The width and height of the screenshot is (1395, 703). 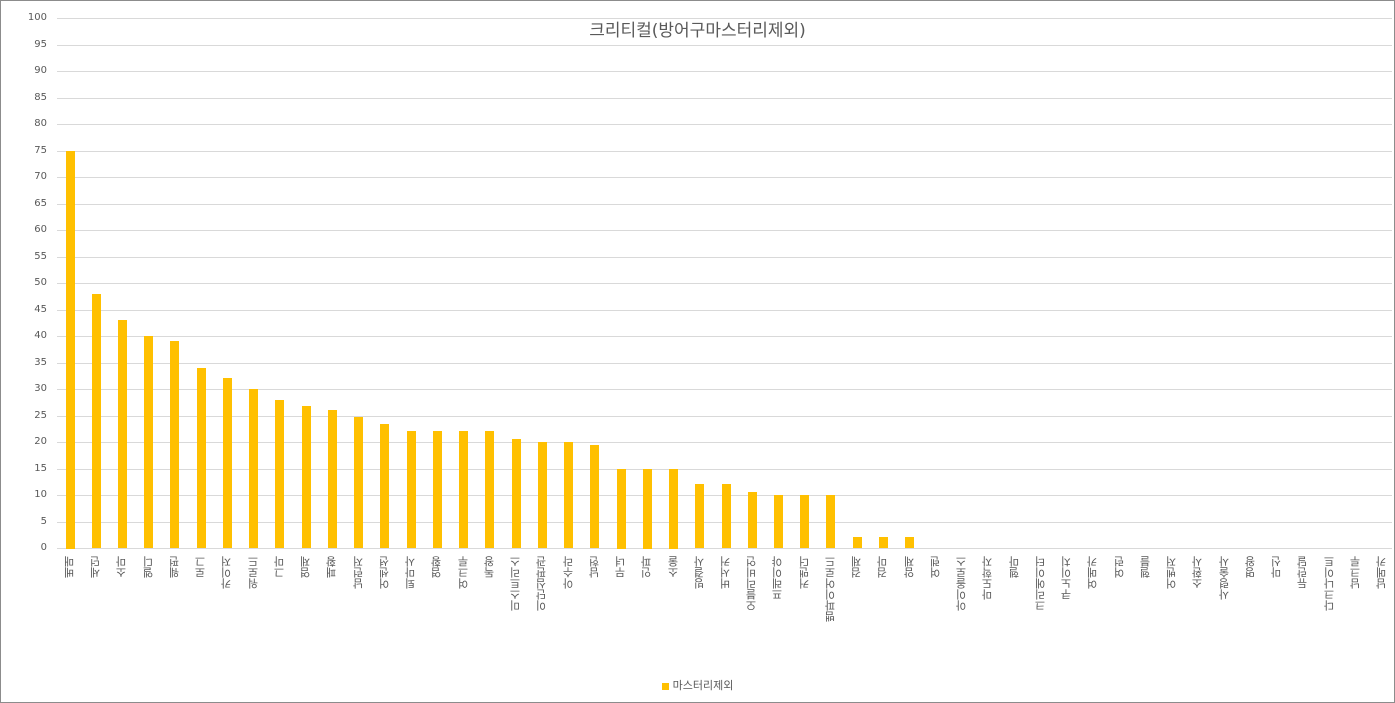 What do you see at coordinates (1014, 567) in the screenshot?
I see `x-tick-label: 헬마` at bounding box center [1014, 567].